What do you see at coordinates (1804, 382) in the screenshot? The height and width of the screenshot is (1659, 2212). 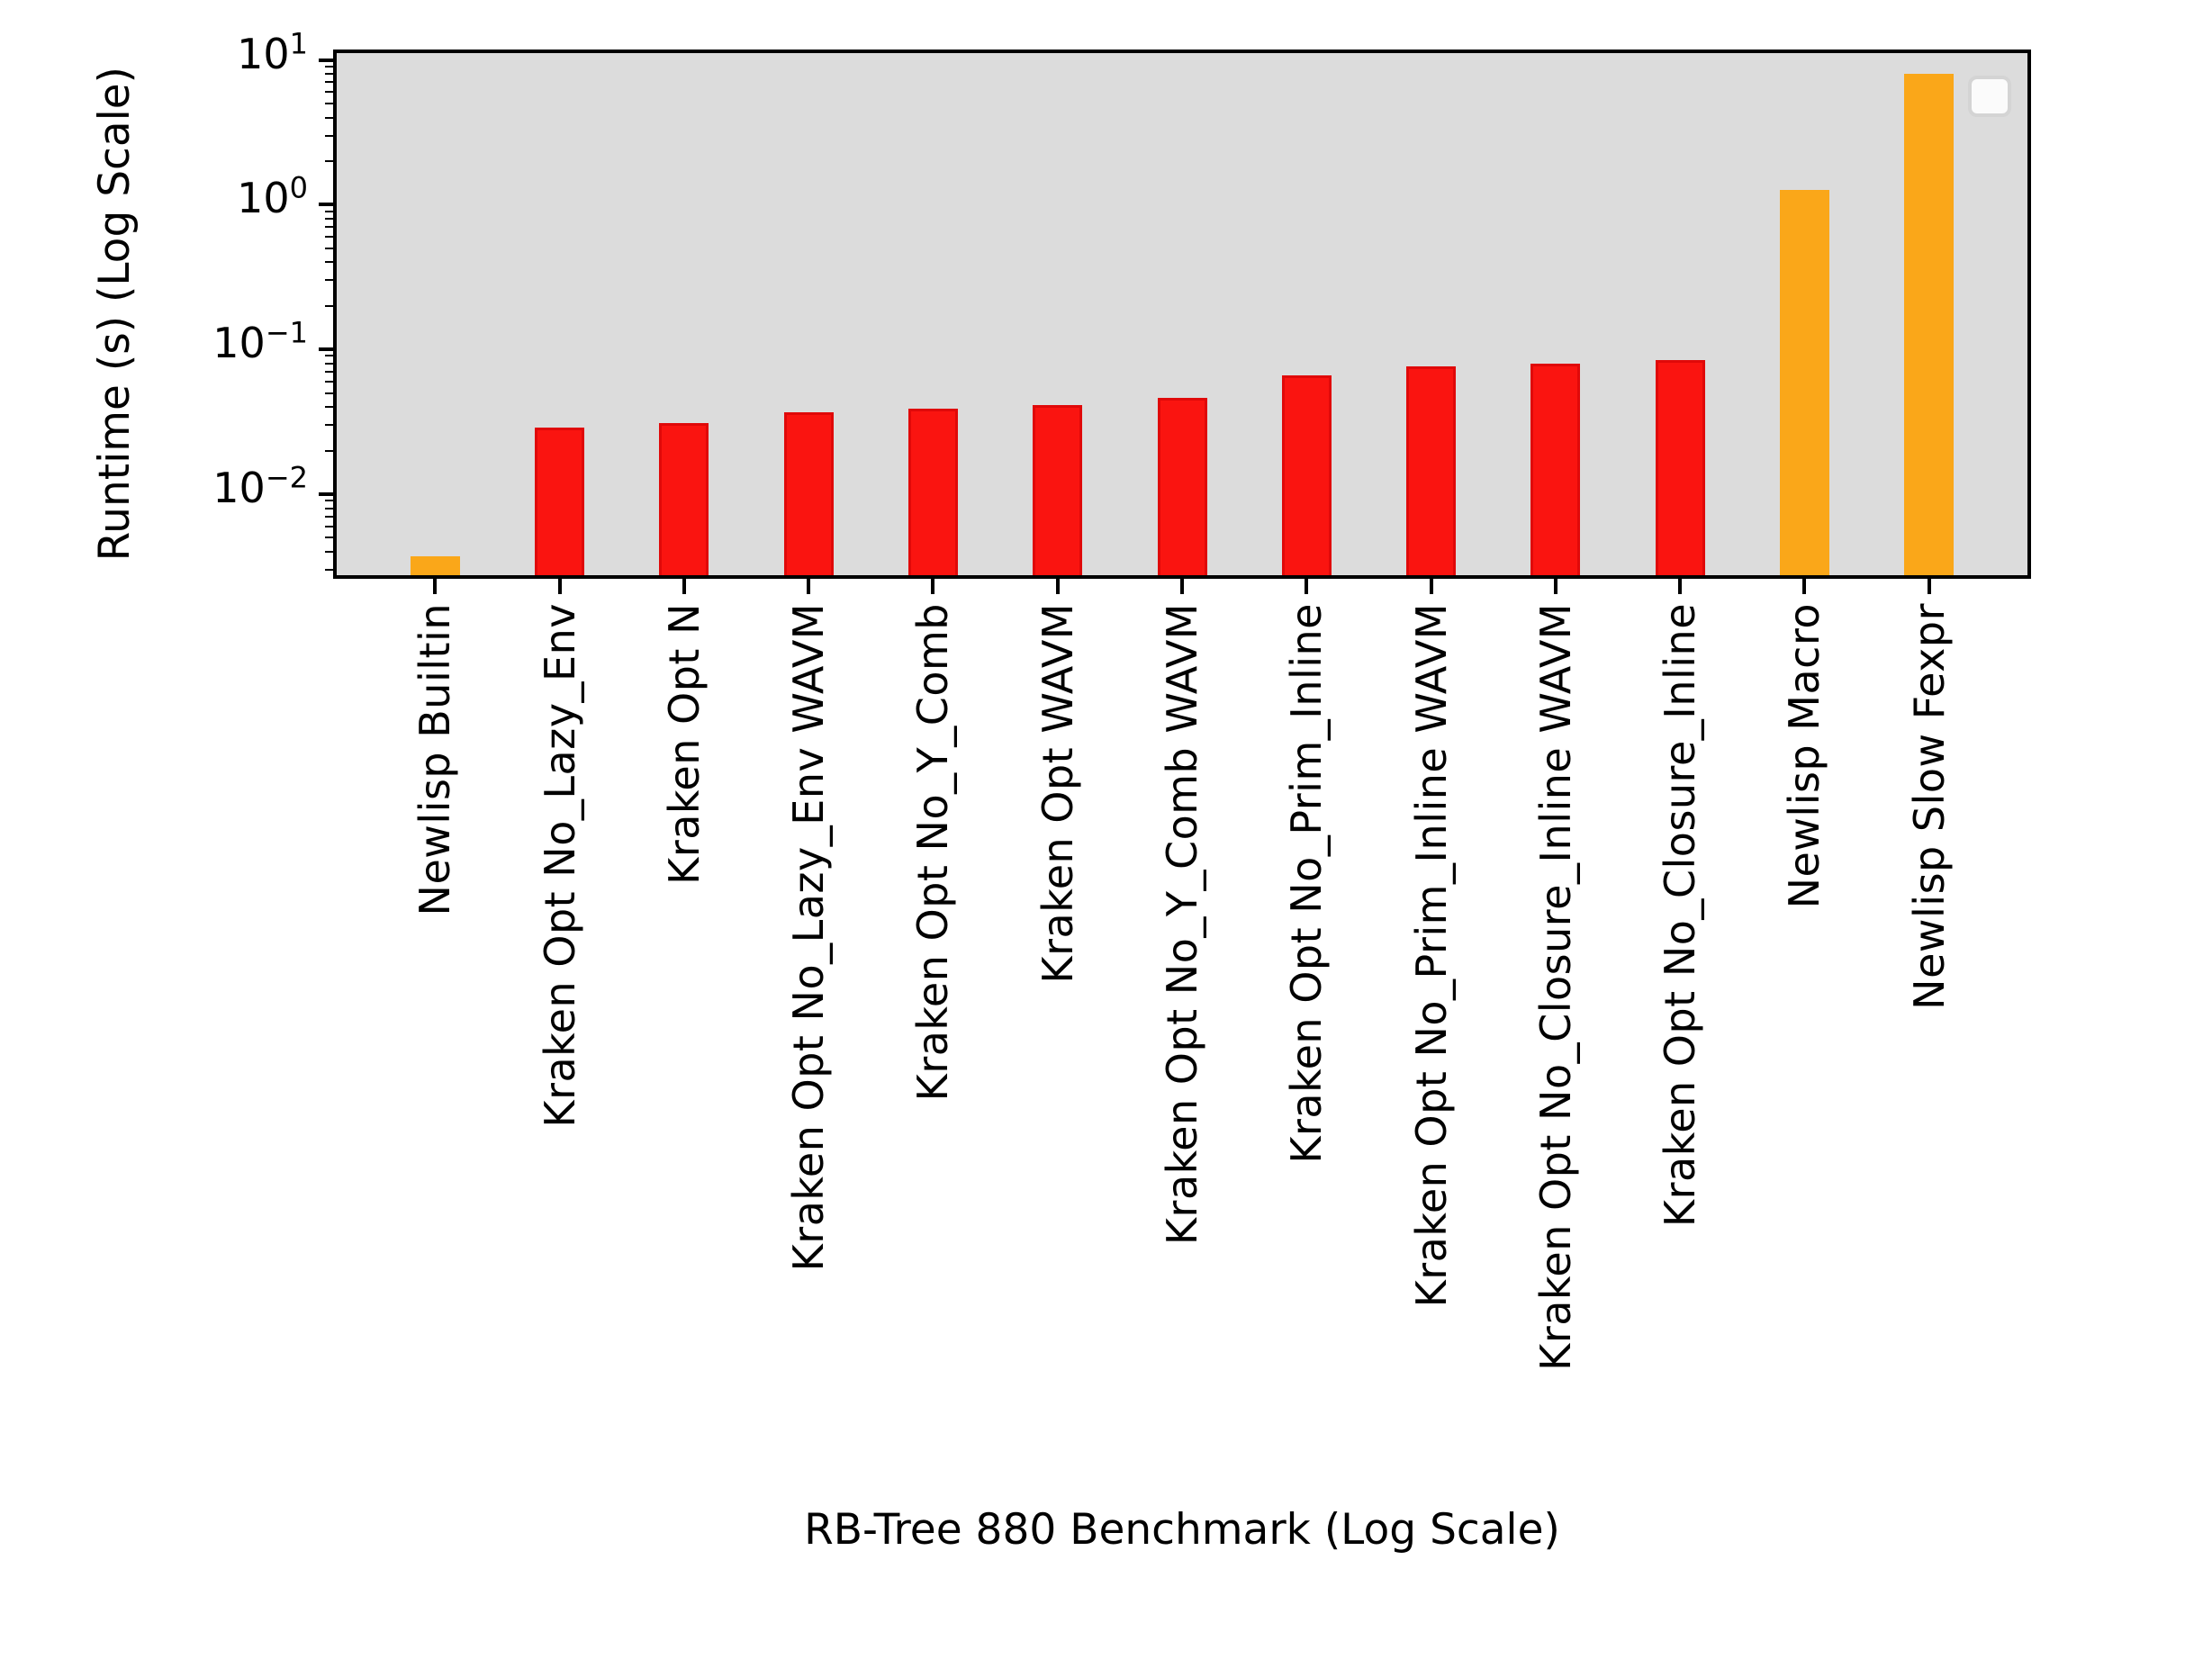 I see `bar-newlisp-macro` at bounding box center [1804, 382].